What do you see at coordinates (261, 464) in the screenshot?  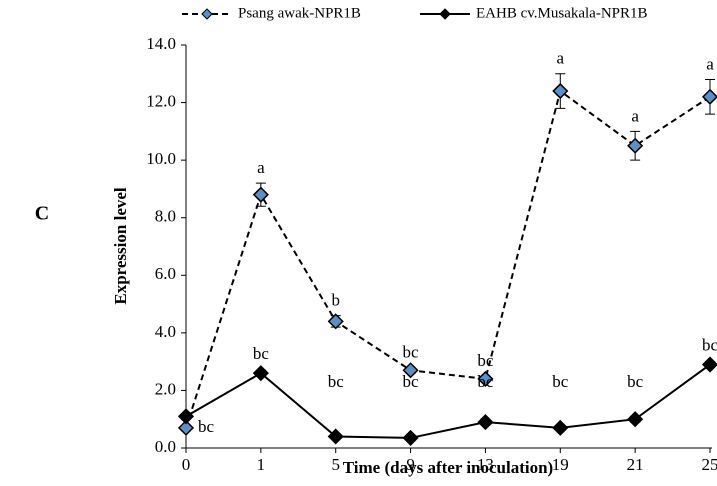 I see `x-tick-label: 1` at bounding box center [261, 464].